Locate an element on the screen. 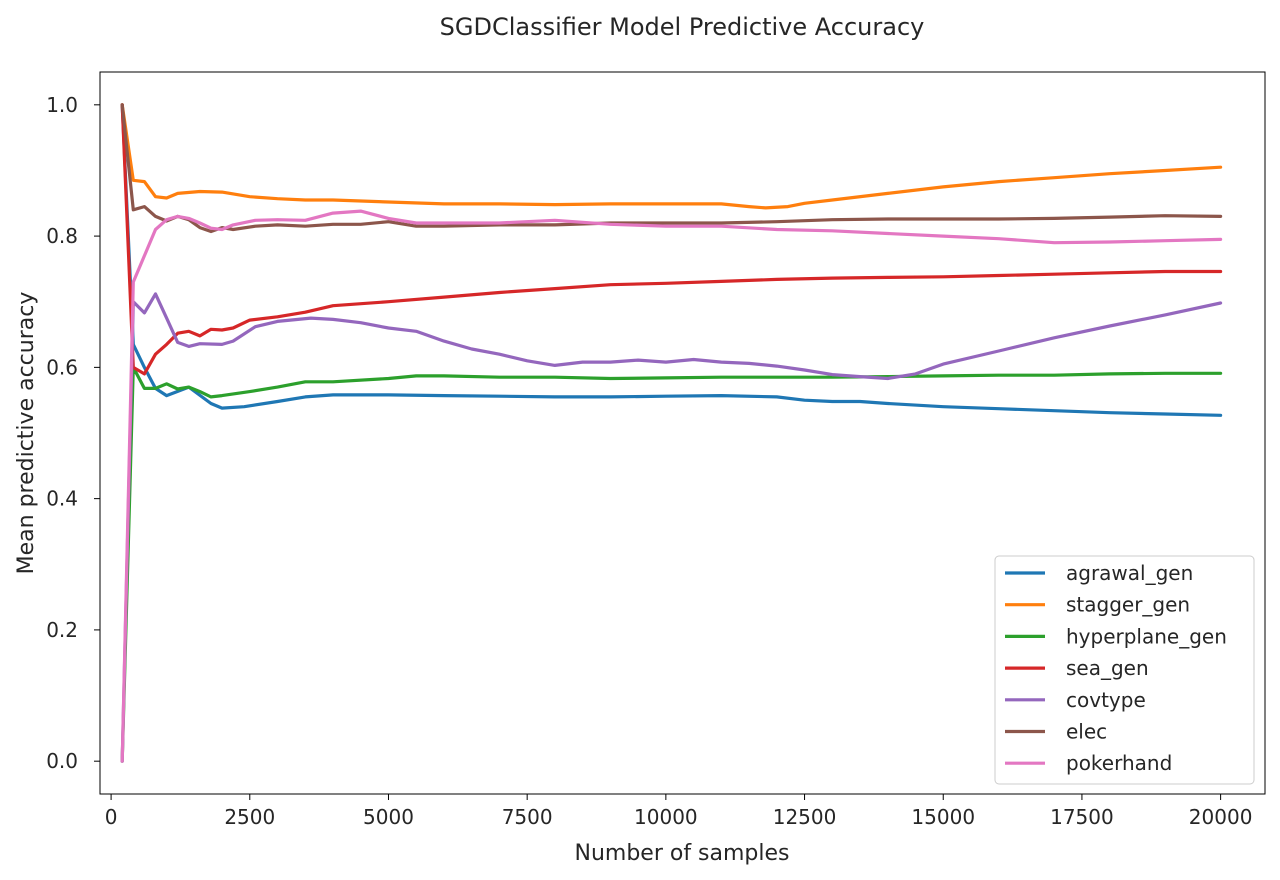  legend-label: pokerhand is located at coordinates (1119, 763).